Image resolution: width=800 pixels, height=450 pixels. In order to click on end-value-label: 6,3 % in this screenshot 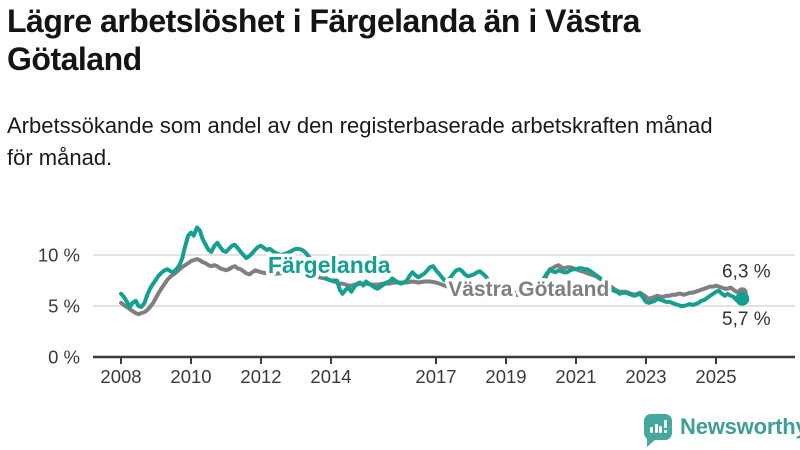, I will do `click(746, 272)`.